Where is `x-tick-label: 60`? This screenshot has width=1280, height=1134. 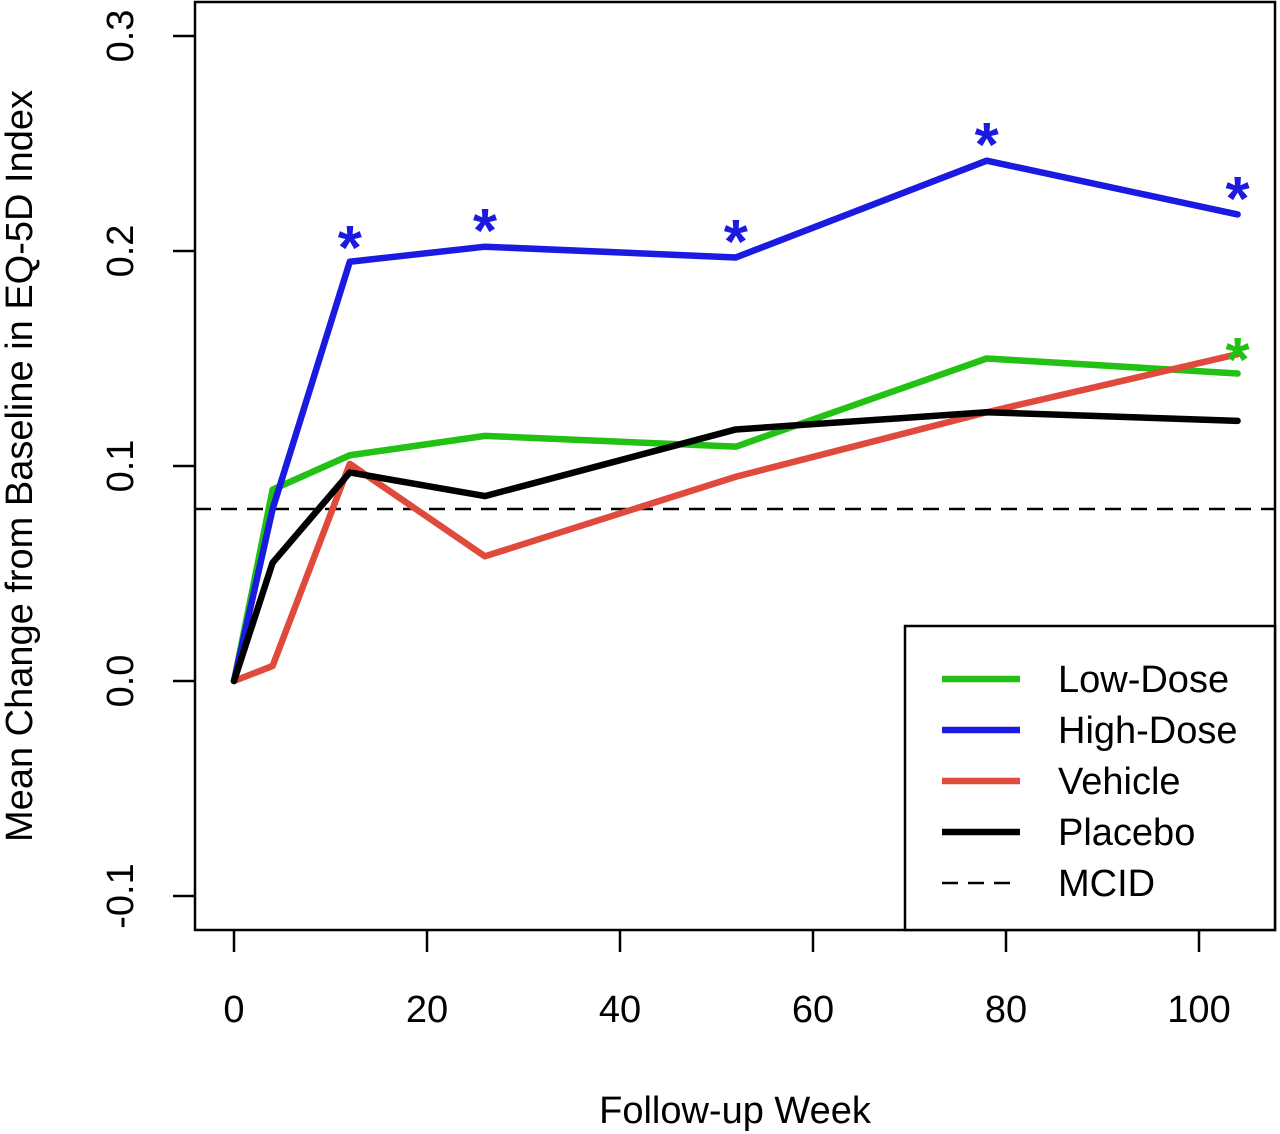 x-tick-label: 60 is located at coordinates (813, 1010).